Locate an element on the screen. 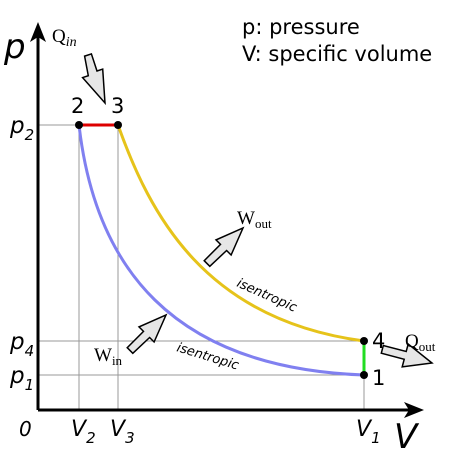 This screenshot has width=450, height=450. y-axis-label: p is located at coordinates (14, 47).